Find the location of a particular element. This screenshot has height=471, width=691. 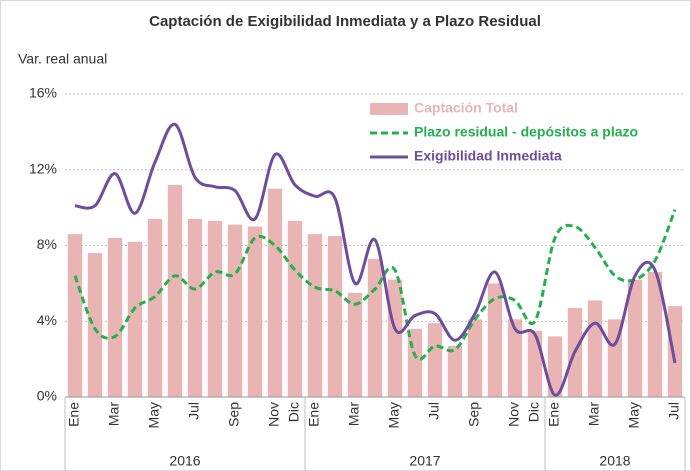

y-tick-label: 12% is located at coordinates (43, 168).